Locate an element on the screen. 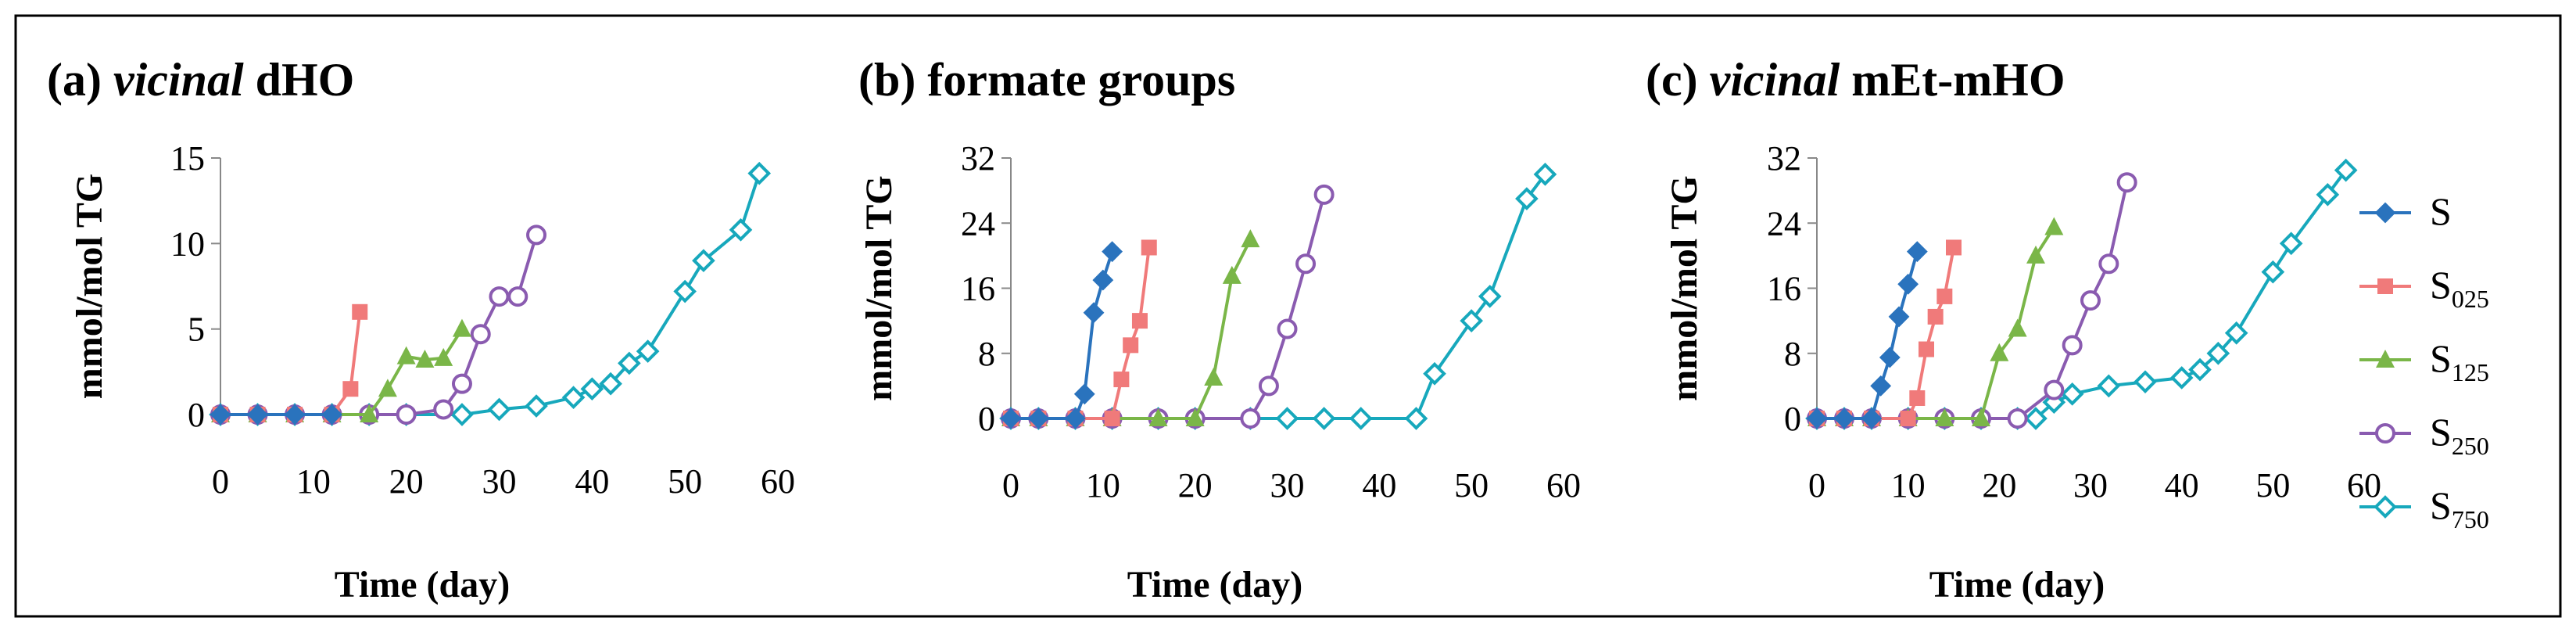  panel-c-y-label: mmol/mol TG is located at coordinates (1685, 287).